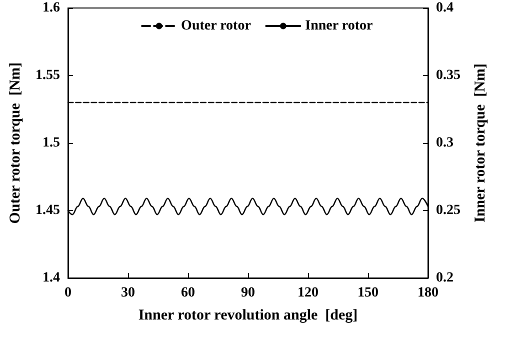 The image size is (514, 342). Describe the element at coordinates (68, 293) in the screenshot. I see `x-tick-label: 0` at that location.